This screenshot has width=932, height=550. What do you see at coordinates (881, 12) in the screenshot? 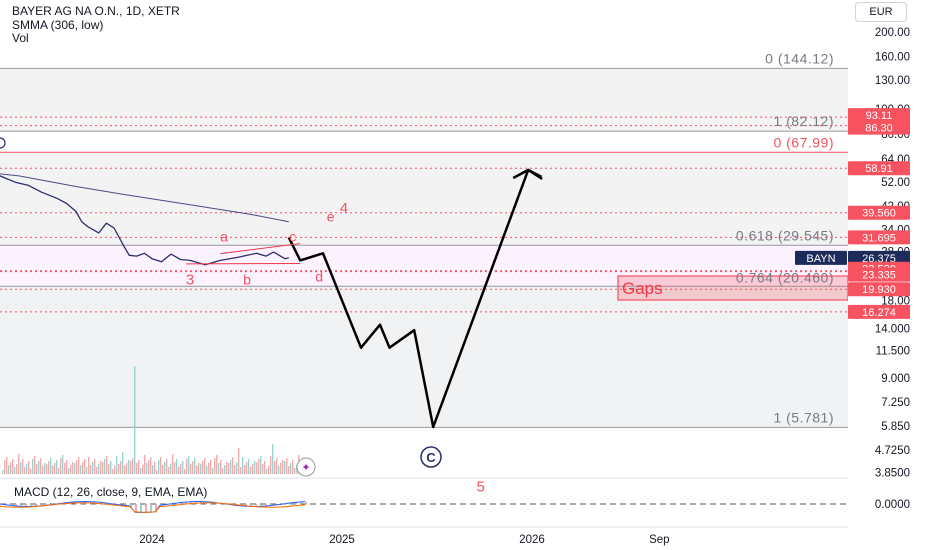
I see `currency-button: EUR` at bounding box center [881, 12].